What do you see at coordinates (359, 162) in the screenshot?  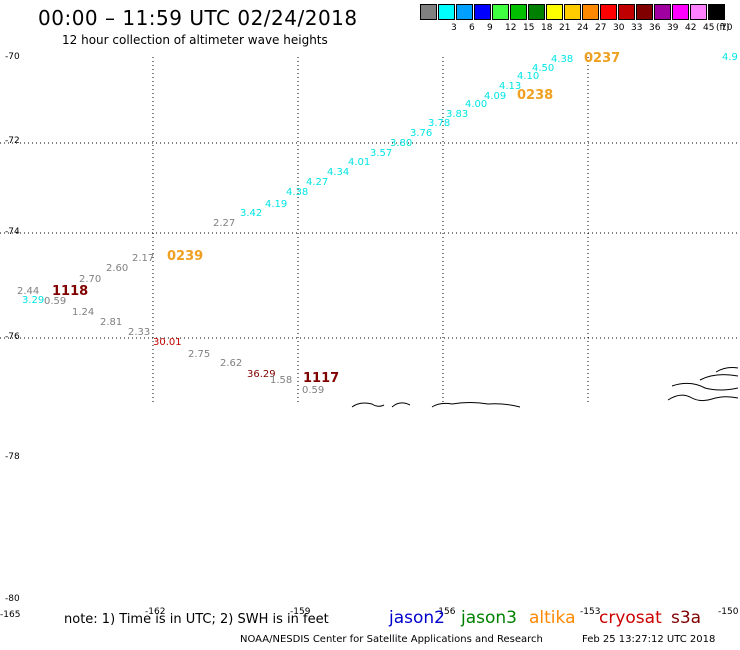 I see `wave-height-value: 4.01` at bounding box center [359, 162].